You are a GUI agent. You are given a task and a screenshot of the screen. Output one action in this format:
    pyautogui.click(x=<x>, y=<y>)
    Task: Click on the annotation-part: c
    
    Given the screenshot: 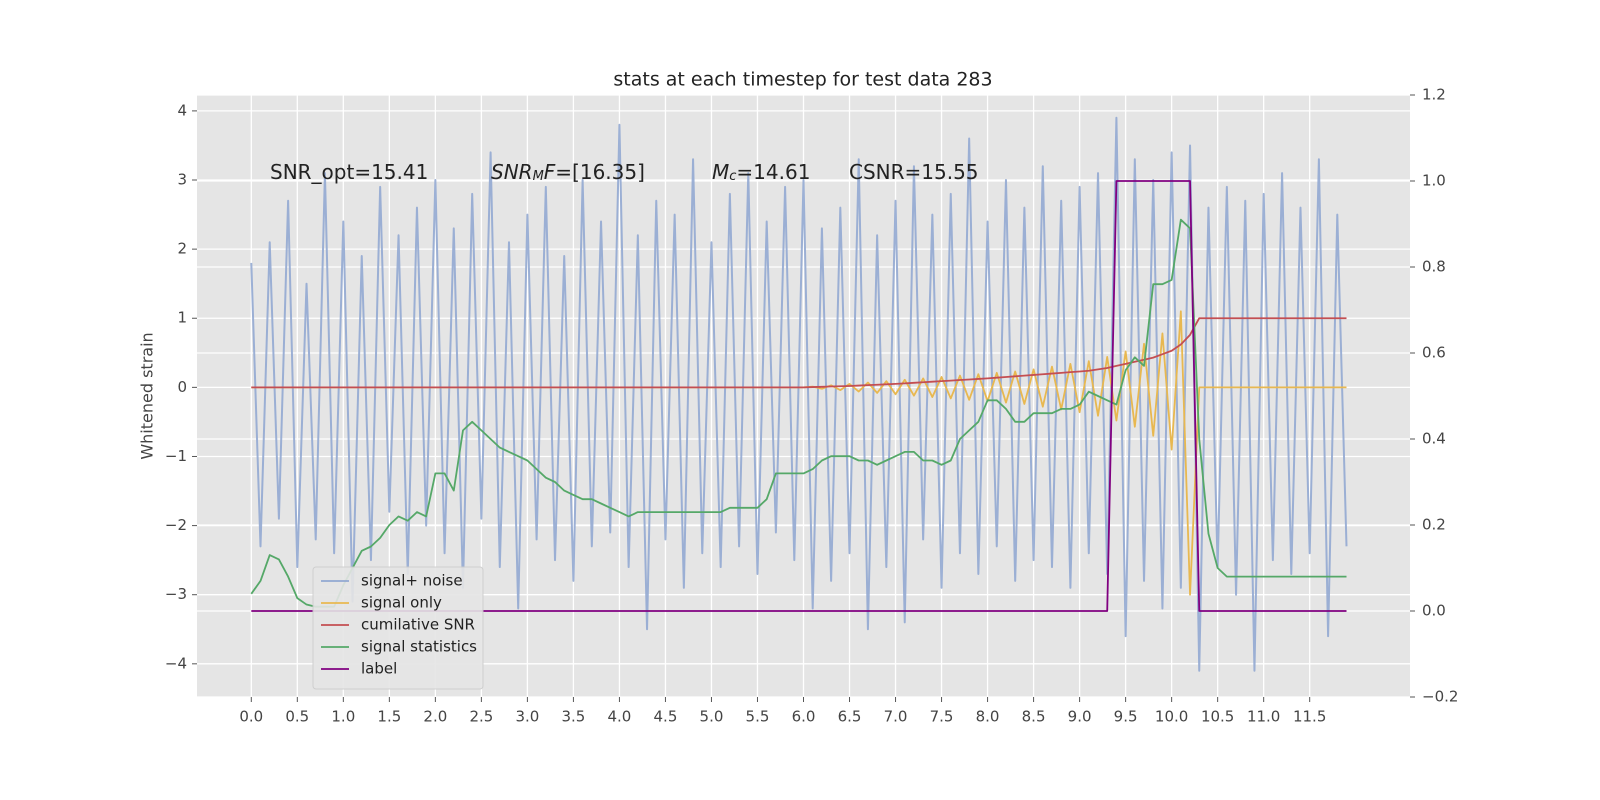 What is the action you would take?
    pyautogui.click(x=732, y=176)
    